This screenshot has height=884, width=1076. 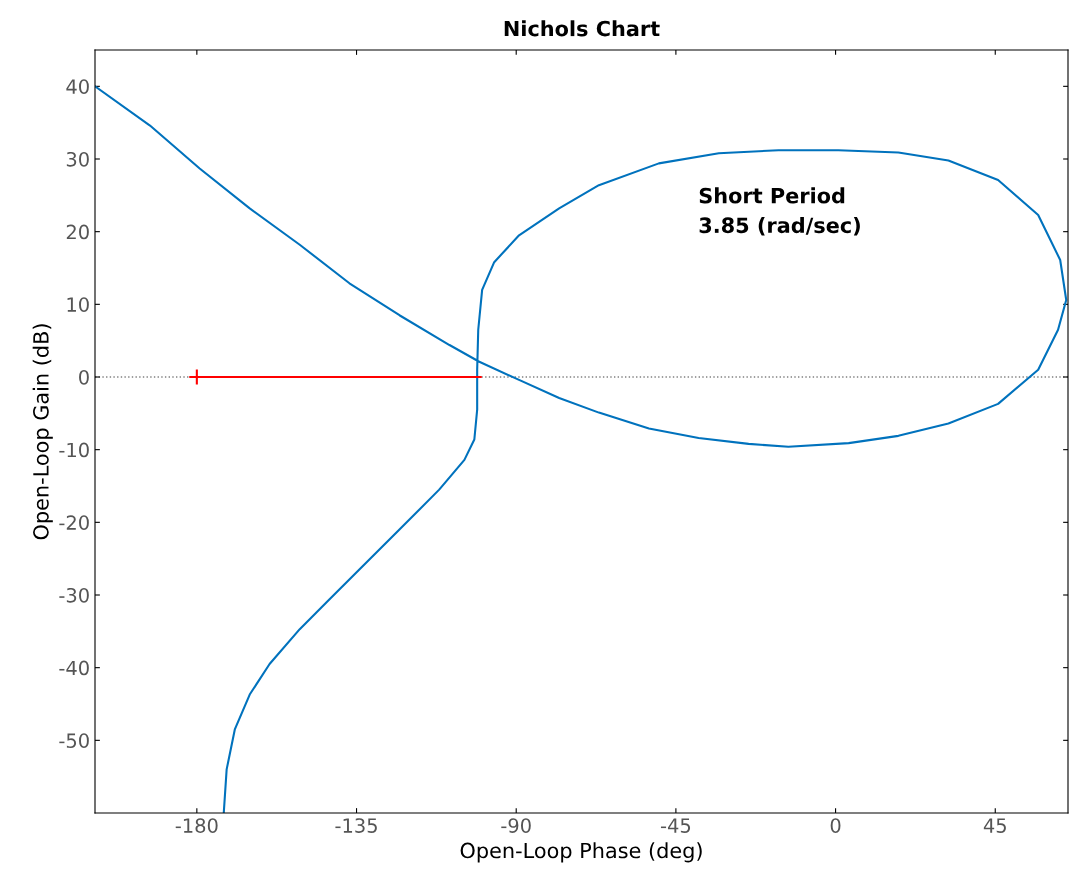 What do you see at coordinates (196, 825) in the screenshot?
I see `x-tick-label: -180` at bounding box center [196, 825].